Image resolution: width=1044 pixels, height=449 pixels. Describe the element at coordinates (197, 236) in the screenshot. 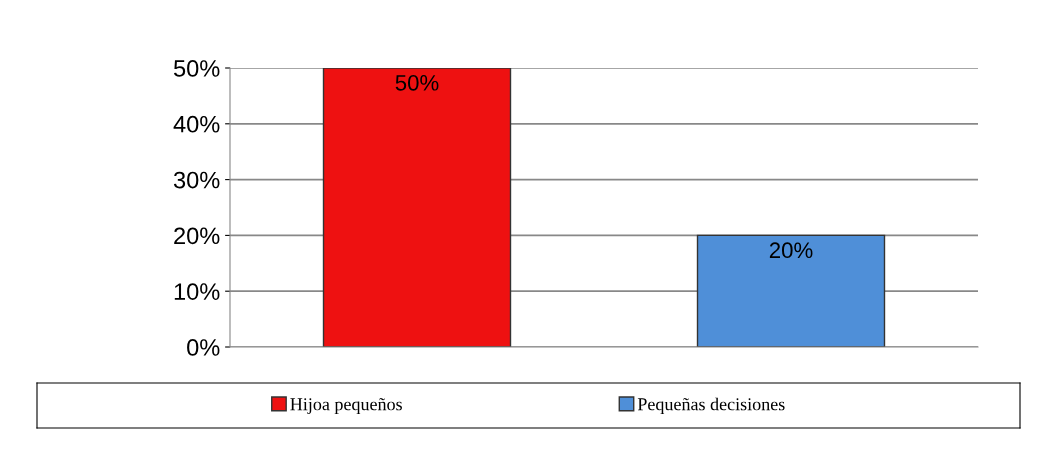

I see `y-tick-label: 20%` at that location.